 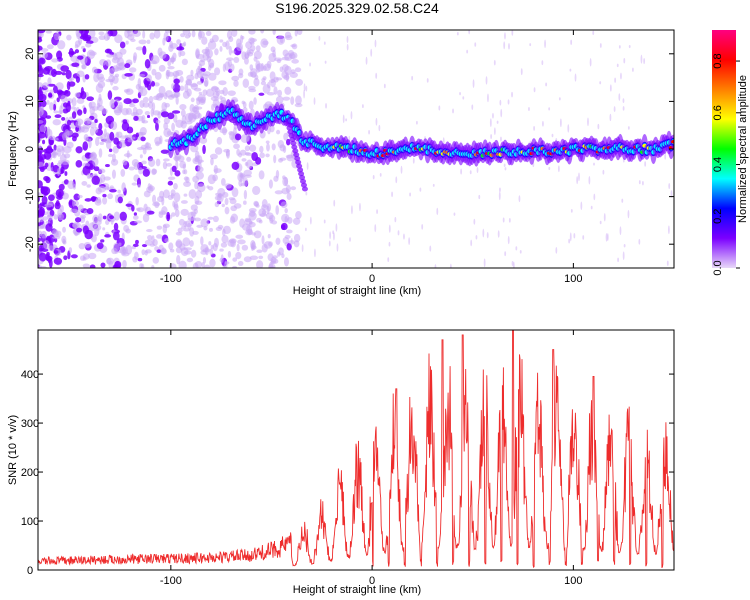 What do you see at coordinates (357, 8) in the screenshot?
I see `figure-title: S196.2025.329.02.58.C24` at bounding box center [357, 8].